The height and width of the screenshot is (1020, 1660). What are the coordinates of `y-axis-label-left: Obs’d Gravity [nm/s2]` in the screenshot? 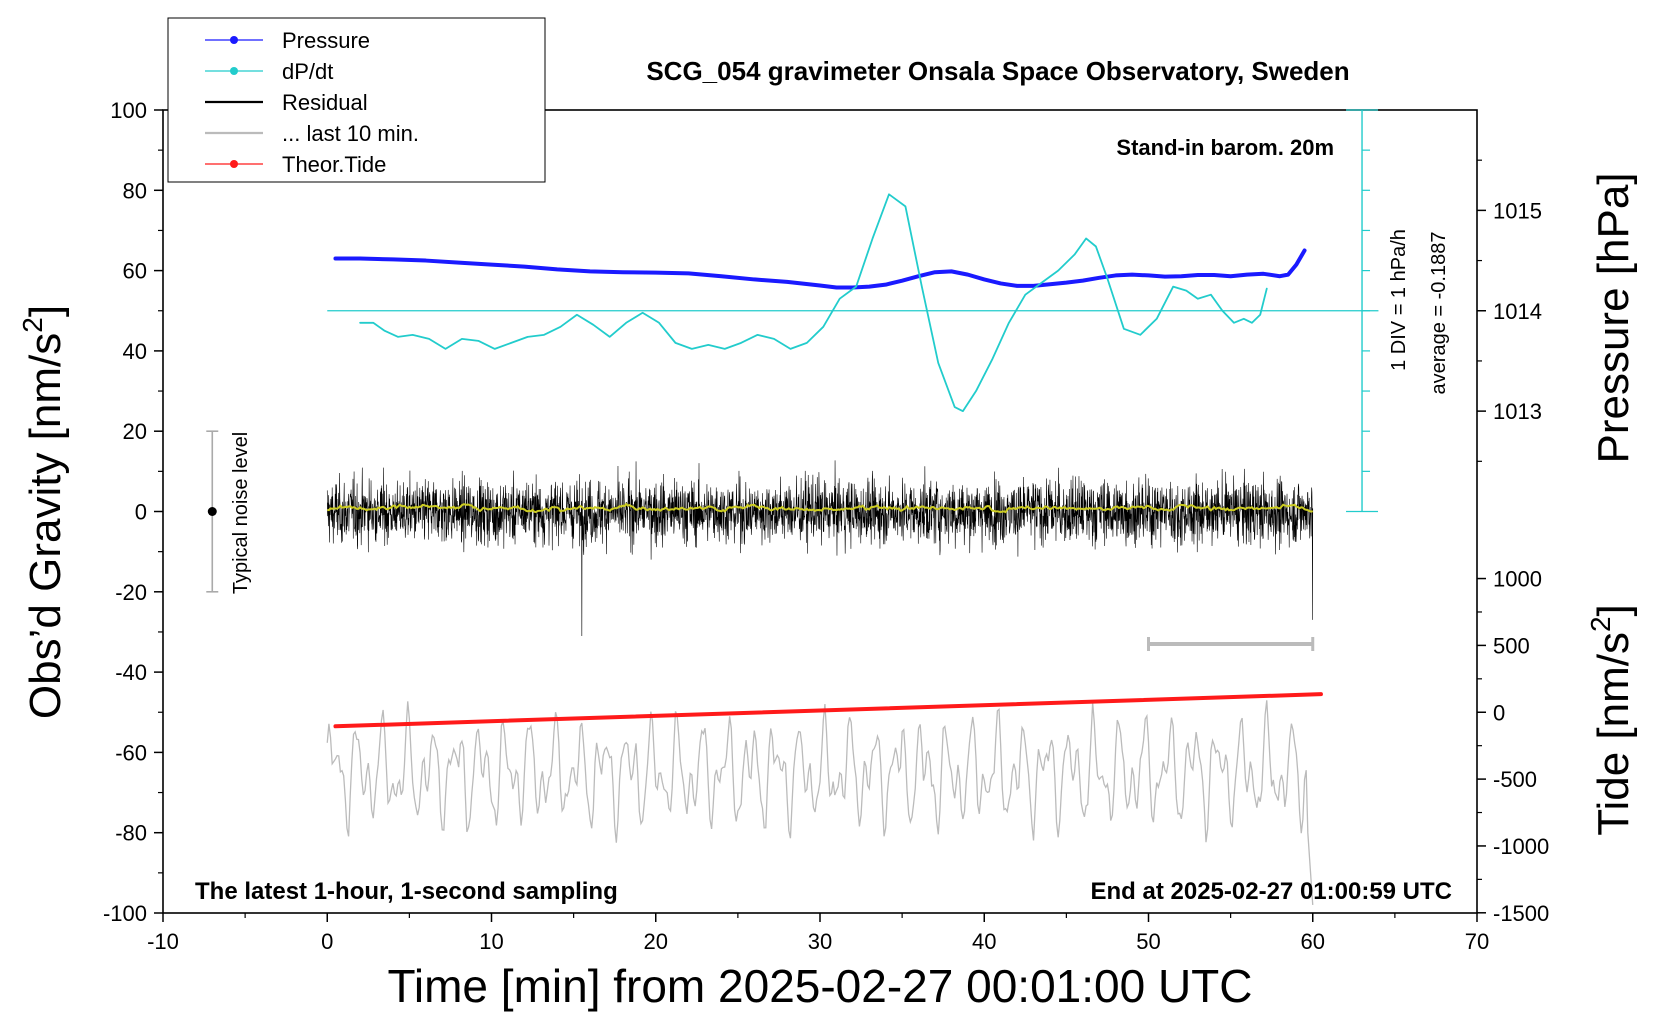 It's located at (43, 512).